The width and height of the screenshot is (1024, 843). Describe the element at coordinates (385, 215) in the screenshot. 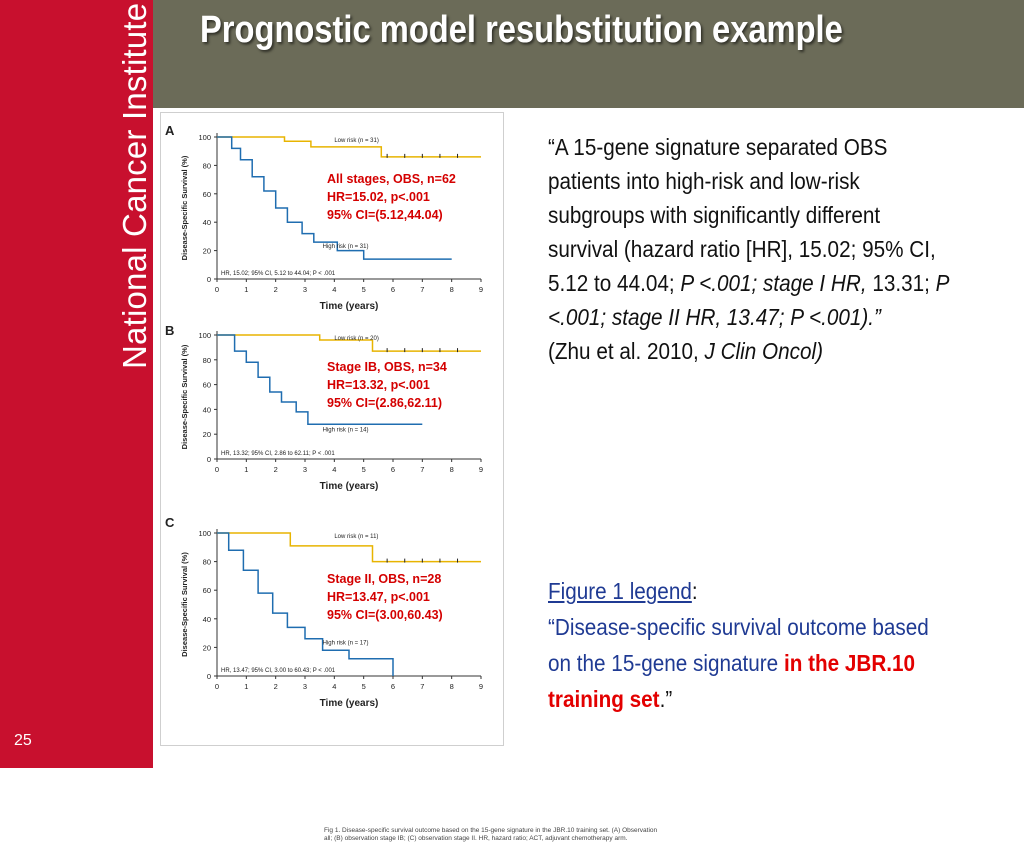

I see `annotation-line: 95% CI=(5.12,44.04)` at that location.